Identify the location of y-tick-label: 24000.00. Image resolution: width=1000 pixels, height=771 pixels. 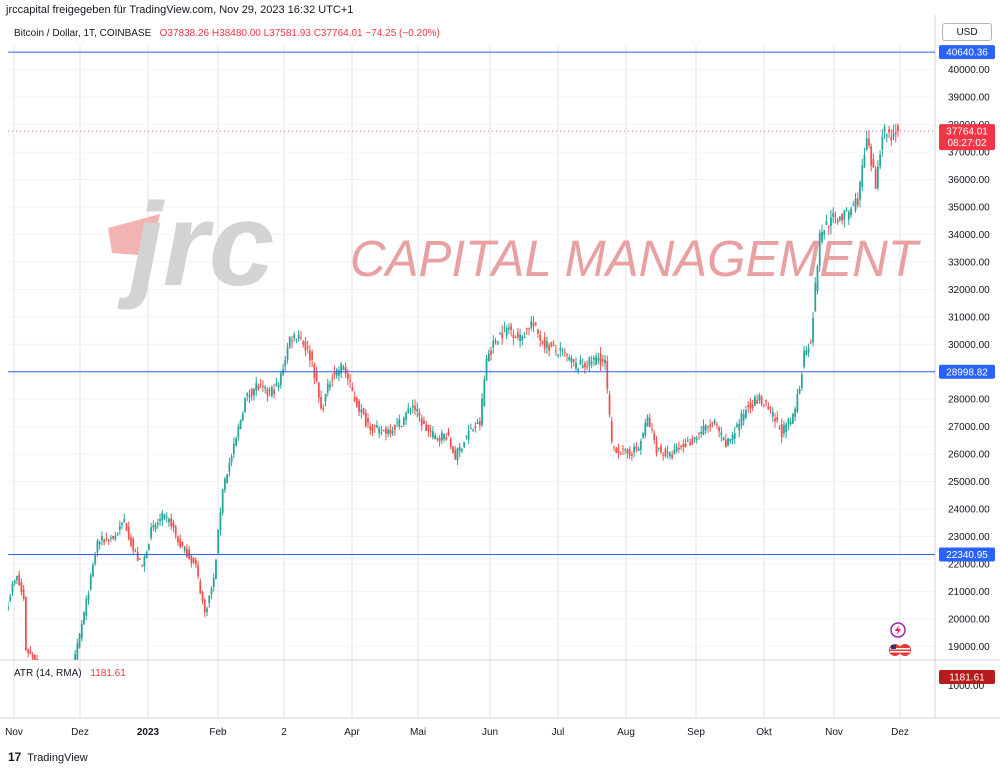
(969, 509).